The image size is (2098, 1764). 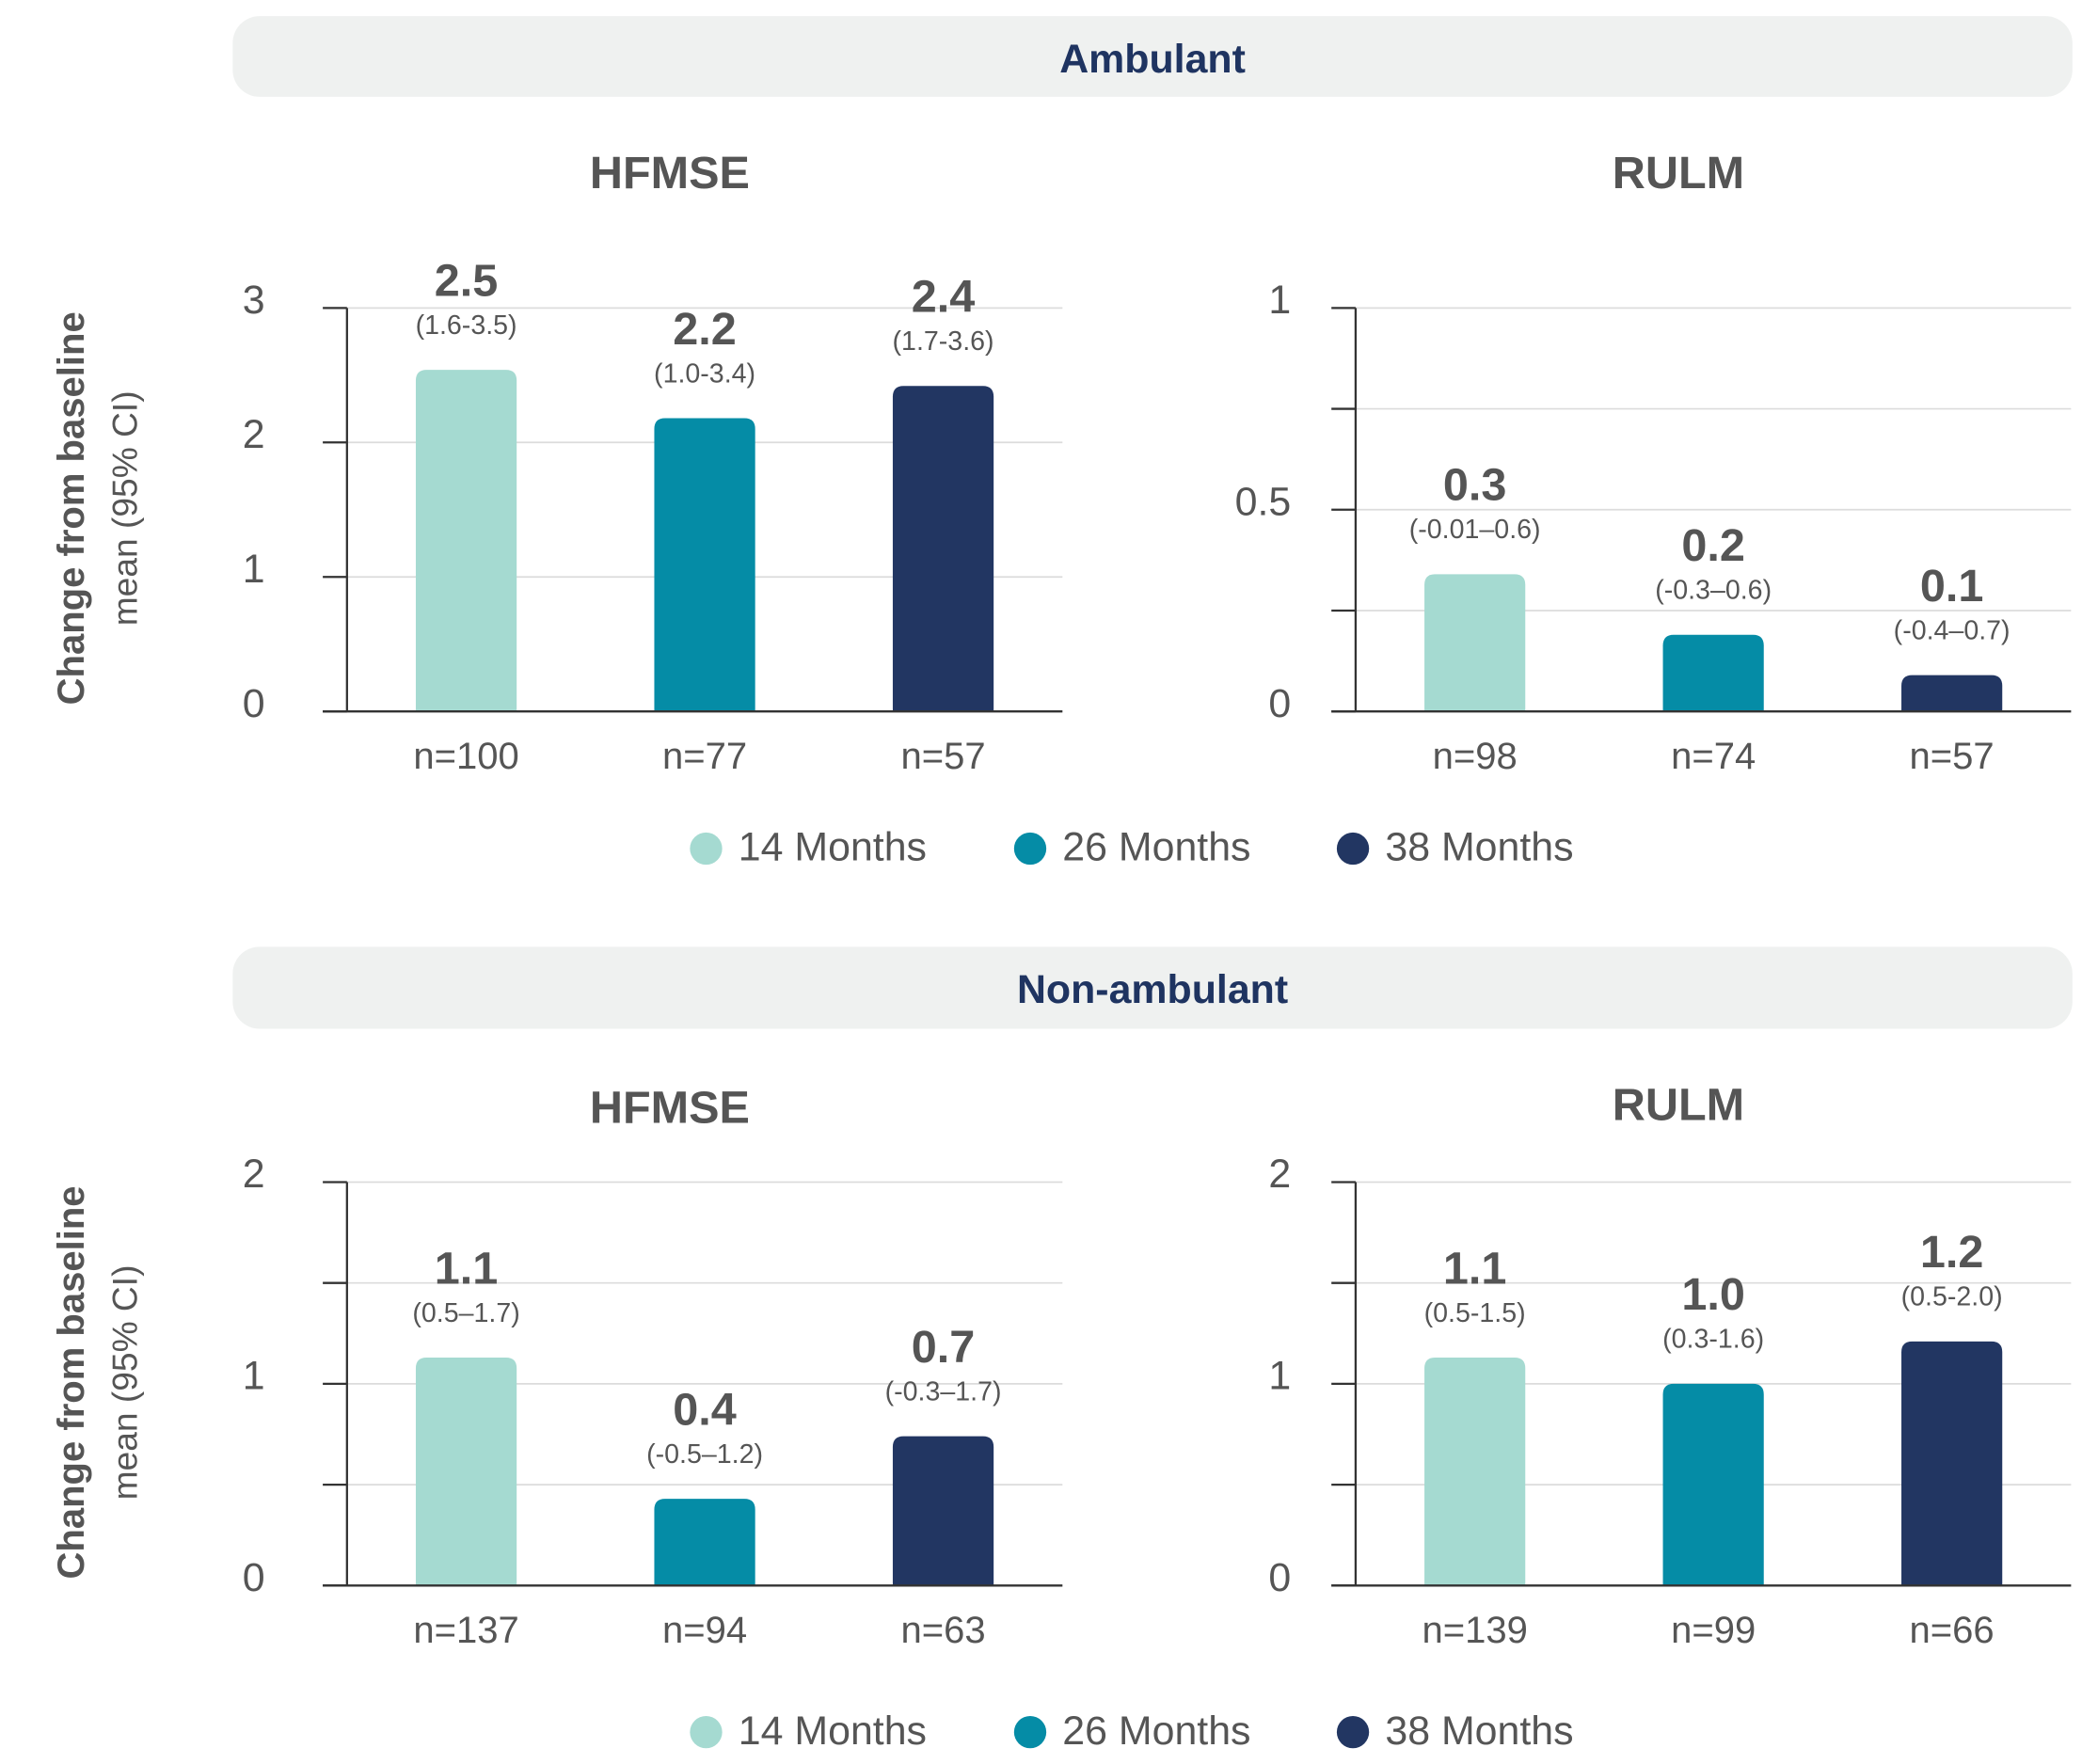 I want to click on y-tick-label: 3, so click(x=254, y=300).